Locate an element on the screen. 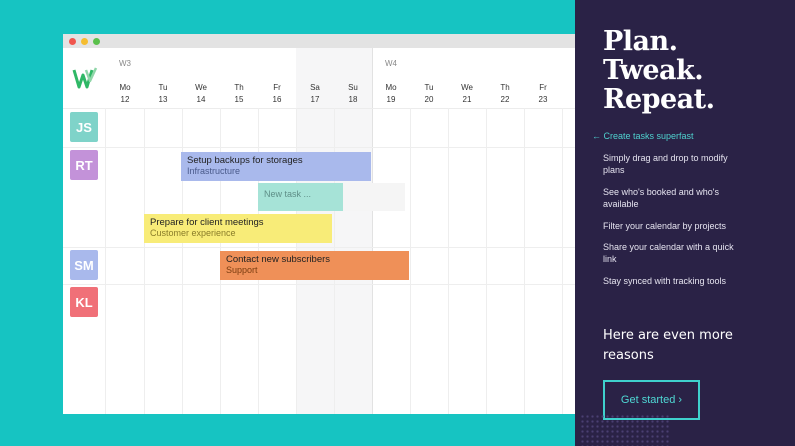 The image size is (795, 446). headline-line: Repeat. is located at coordinates (659, 99).